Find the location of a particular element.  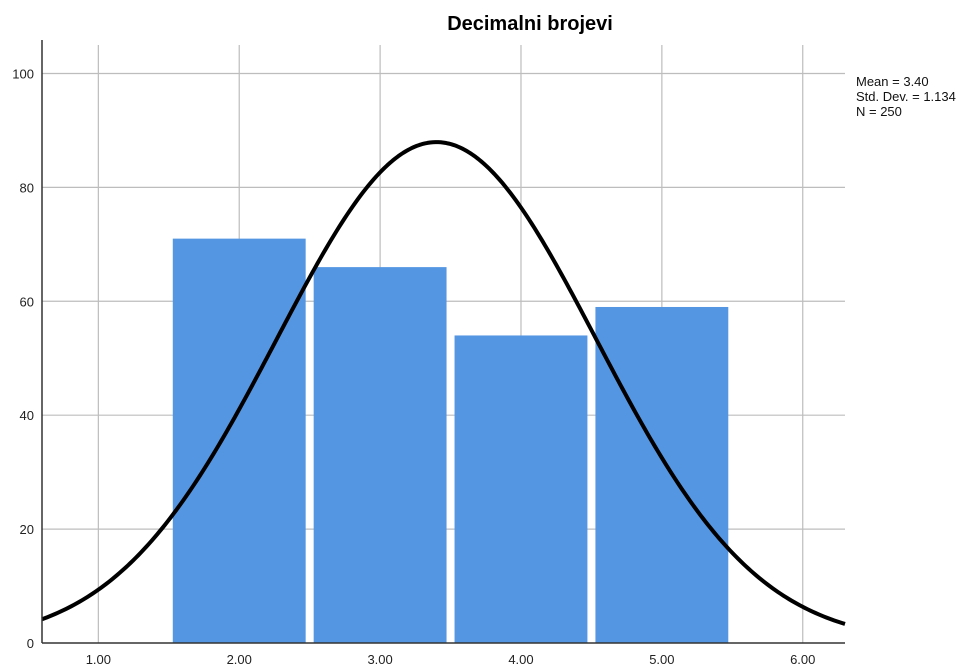

chart-title: Decimalni brojevi is located at coordinates (530, 24).